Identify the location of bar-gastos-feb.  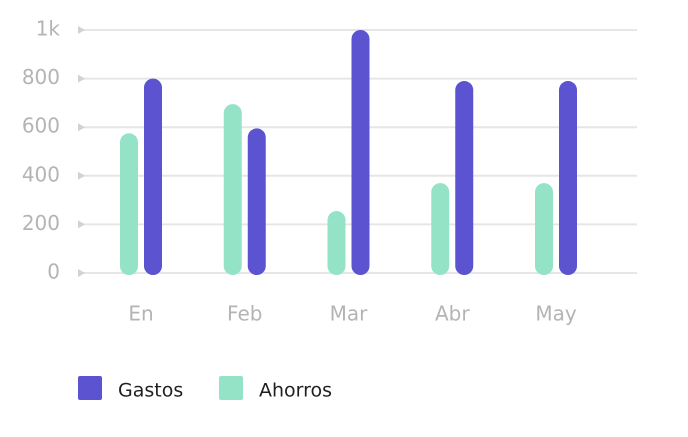
(256, 201).